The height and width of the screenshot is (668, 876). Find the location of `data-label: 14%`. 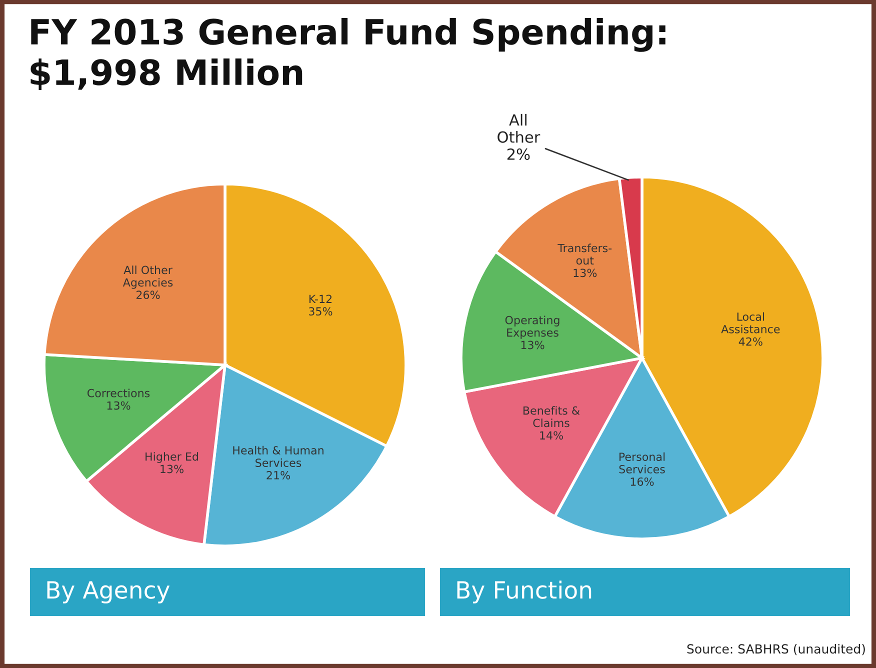

data-label: 14% is located at coordinates (551, 435).